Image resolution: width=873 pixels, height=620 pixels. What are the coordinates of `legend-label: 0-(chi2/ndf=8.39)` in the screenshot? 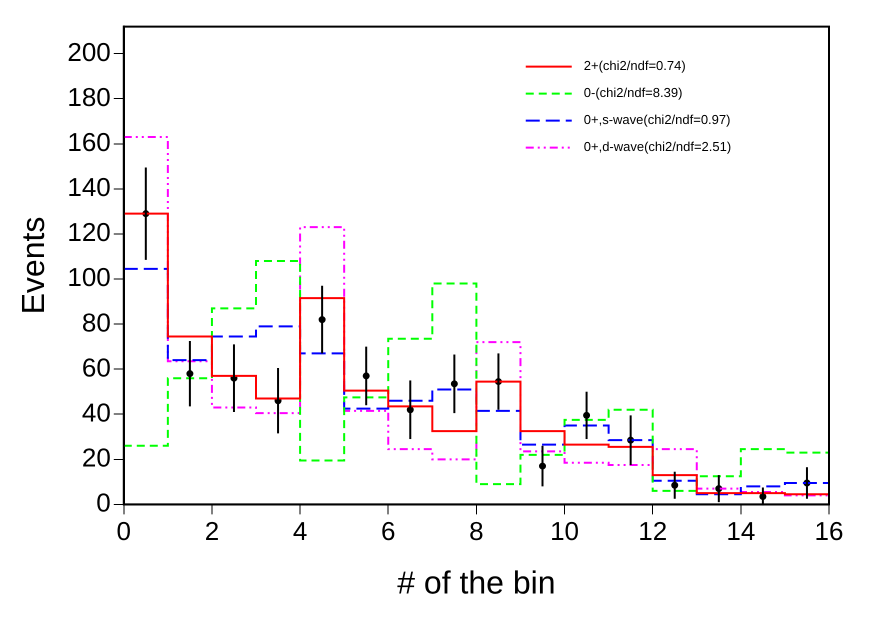 It's located at (633, 92).